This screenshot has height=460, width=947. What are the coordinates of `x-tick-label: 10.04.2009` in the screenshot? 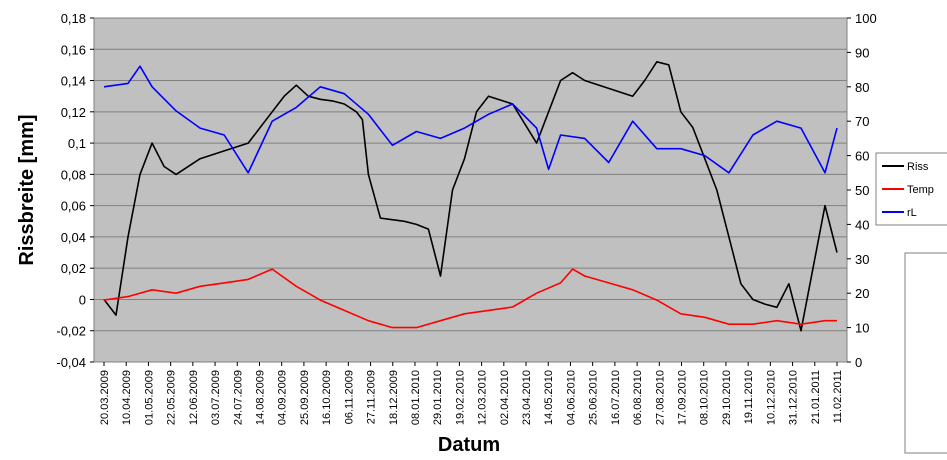 It's located at (127, 397).